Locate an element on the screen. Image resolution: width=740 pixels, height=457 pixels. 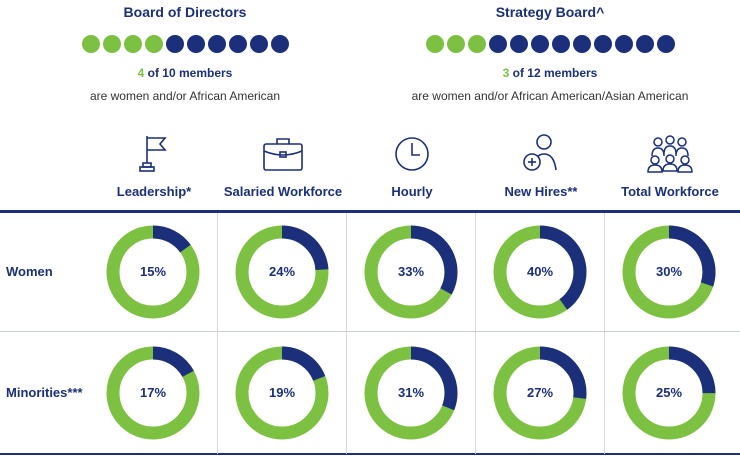
donut-value-label: 31% is located at coordinates (411, 392).